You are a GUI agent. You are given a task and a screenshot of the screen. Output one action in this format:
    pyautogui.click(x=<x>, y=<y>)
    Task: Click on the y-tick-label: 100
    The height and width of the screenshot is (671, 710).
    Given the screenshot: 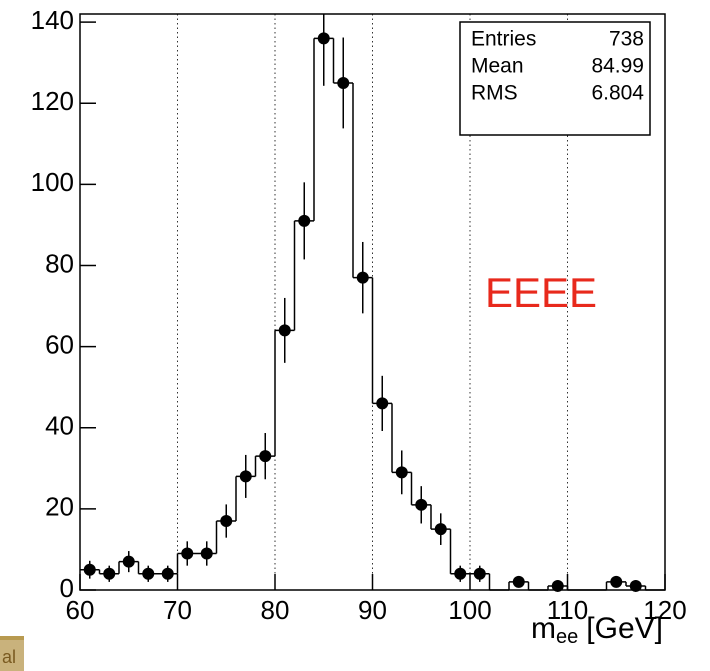 What is the action you would take?
    pyautogui.click(x=52, y=182)
    